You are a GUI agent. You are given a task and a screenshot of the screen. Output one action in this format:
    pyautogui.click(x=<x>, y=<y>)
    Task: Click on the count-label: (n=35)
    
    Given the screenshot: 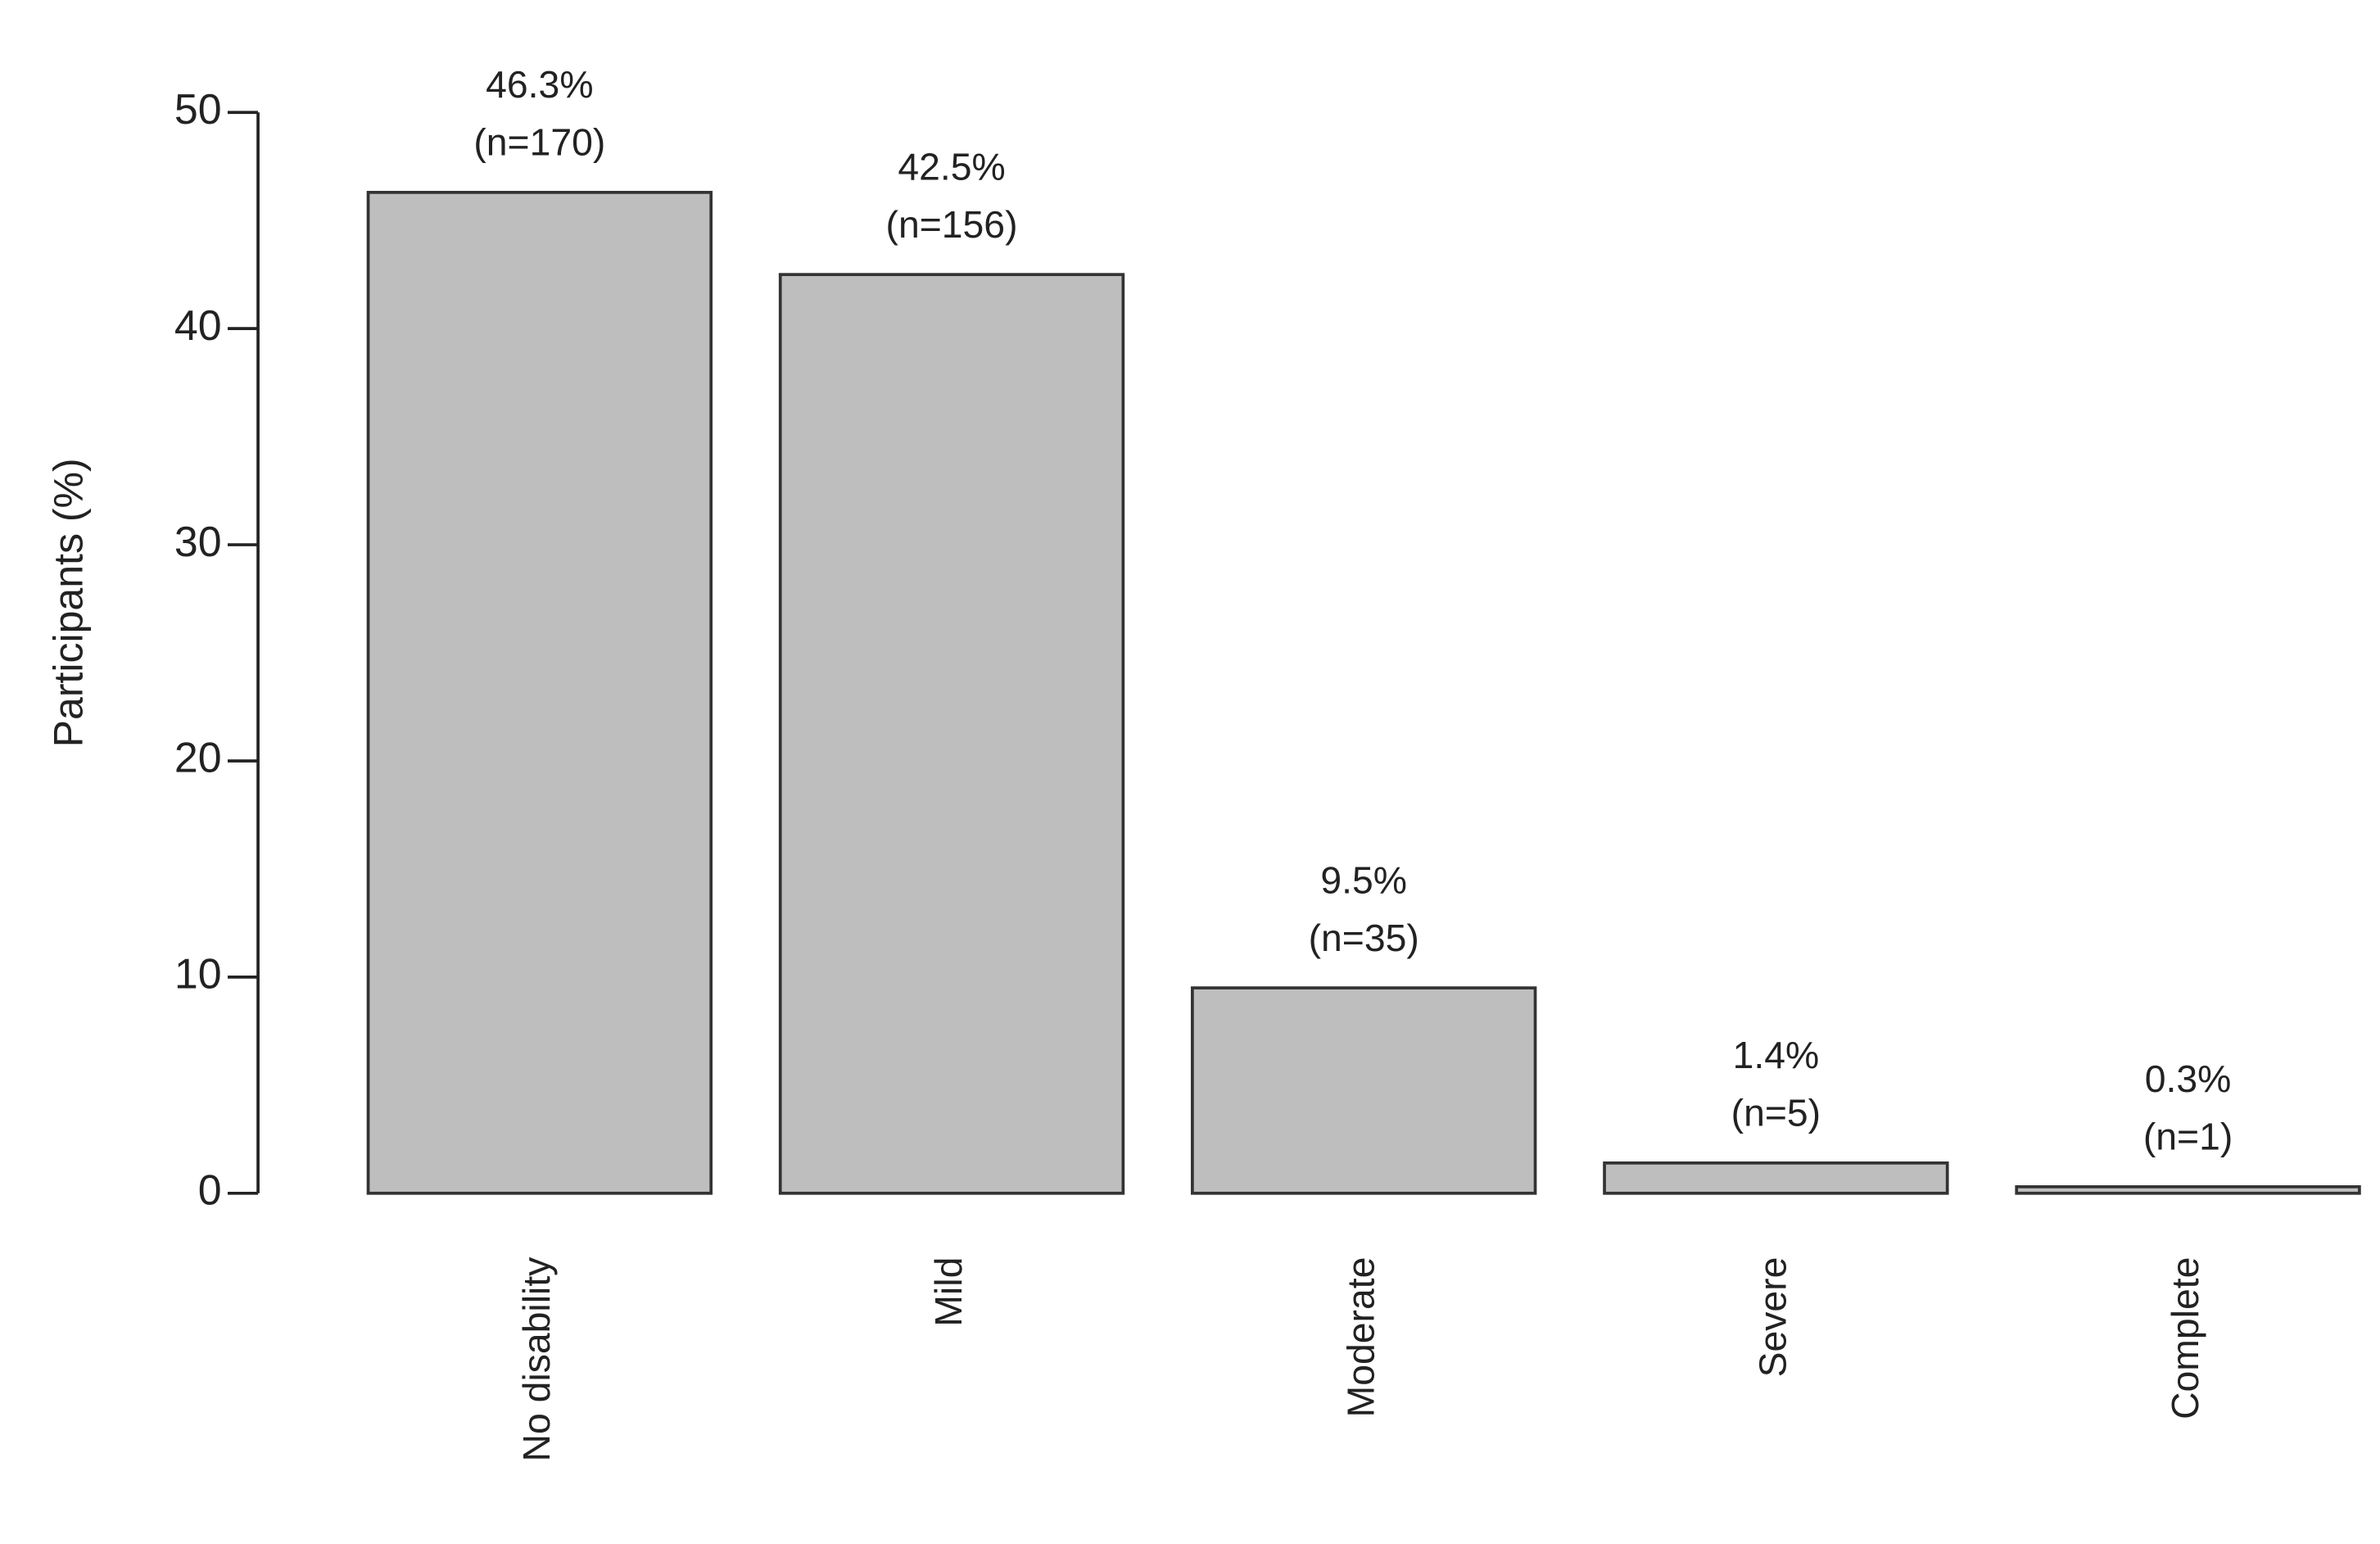 What is the action you would take?
    pyautogui.click(x=1364, y=938)
    